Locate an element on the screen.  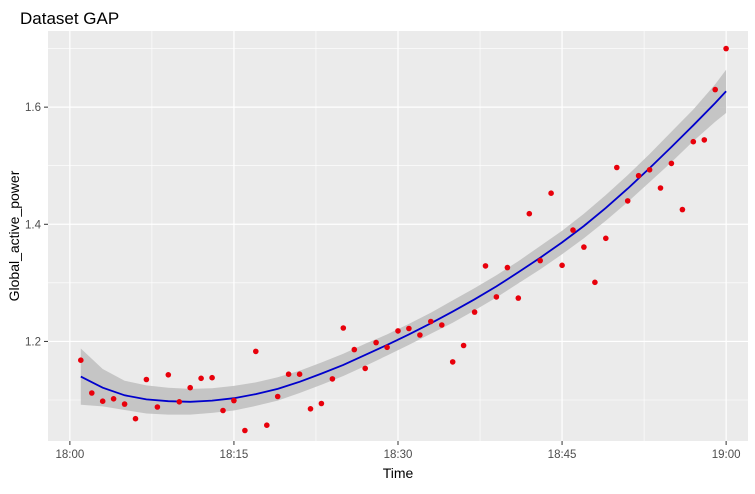
x-tick-label: 18:15 is located at coordinates (234, 455).